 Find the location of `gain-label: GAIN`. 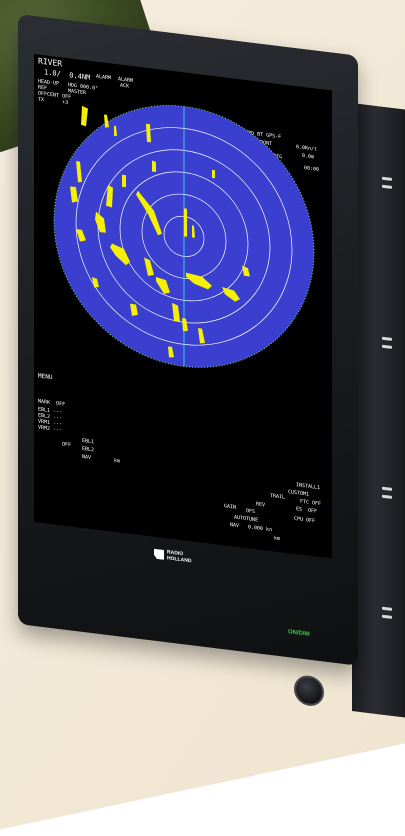

gain-label: GAIN is located at coordinates (230, 507).